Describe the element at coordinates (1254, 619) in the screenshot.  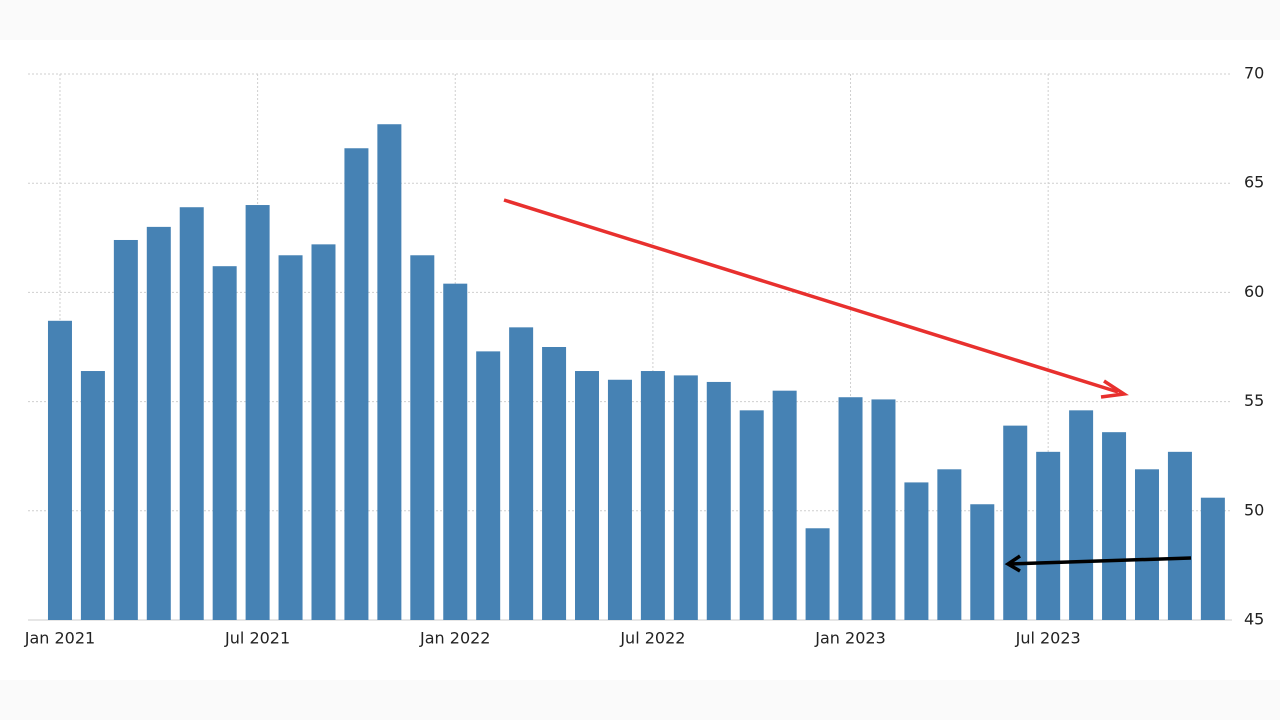
I see `y-tick-label: 45` at that location.